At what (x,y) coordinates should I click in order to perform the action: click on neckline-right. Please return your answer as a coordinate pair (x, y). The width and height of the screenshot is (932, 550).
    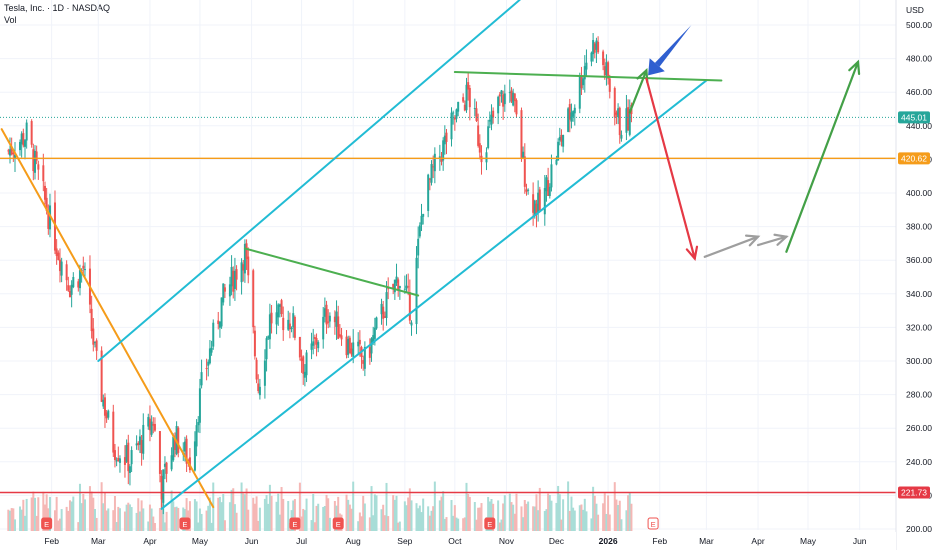
    Looking at the image, I should click on (588, 76).